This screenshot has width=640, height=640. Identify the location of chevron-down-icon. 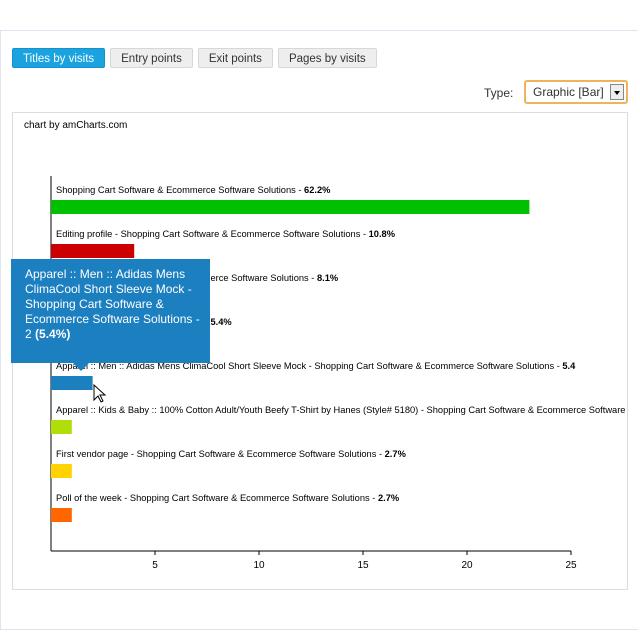
(617, 92).